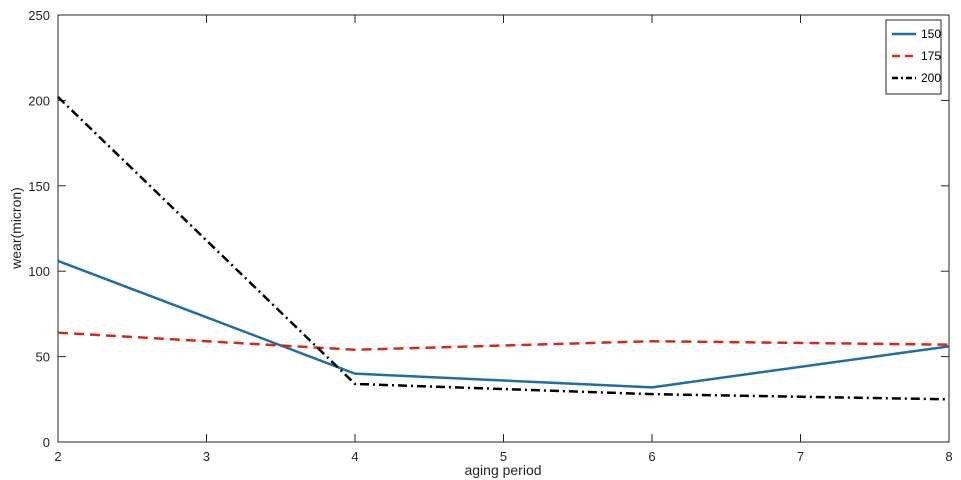 The image size is (961, 480). Describe the element at coordinates (913, 57) in the screenshot. I see `legend: 150 175 200` at that location.